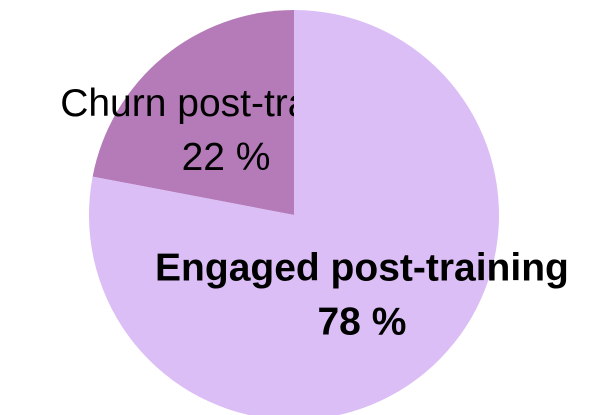 The width and height of the screenshot is (613, 415). What do you see at coordinates (361, 321) in the screenshot?
I see `slice-value-label: 78 %` at bounding box center [361, 321].